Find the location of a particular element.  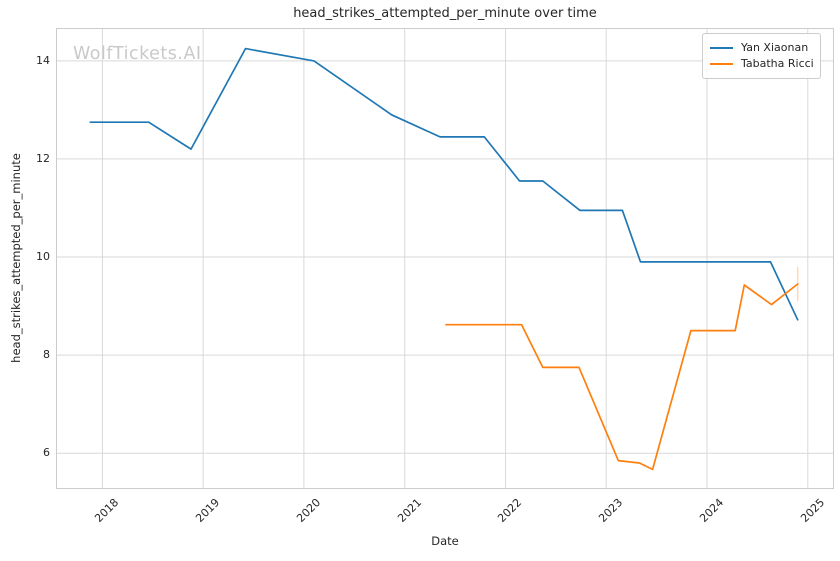

legend-label: Yan Xiaonan is located at coordinates (775, 47).